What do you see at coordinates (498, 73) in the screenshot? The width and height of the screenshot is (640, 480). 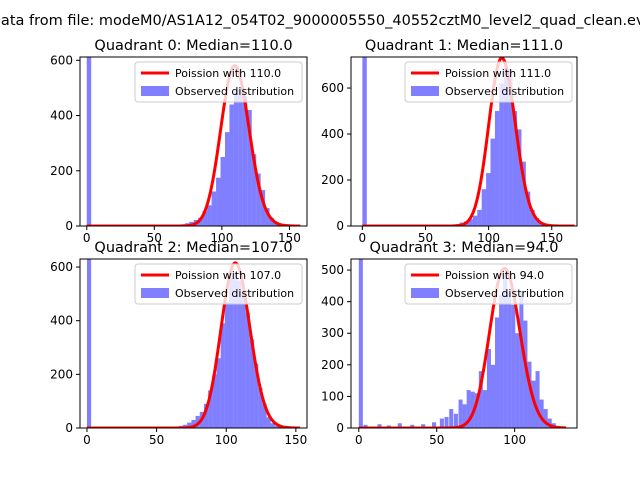 I see `legend-poisson-label: Poission with 111.0` at bounding box center [498, 73].